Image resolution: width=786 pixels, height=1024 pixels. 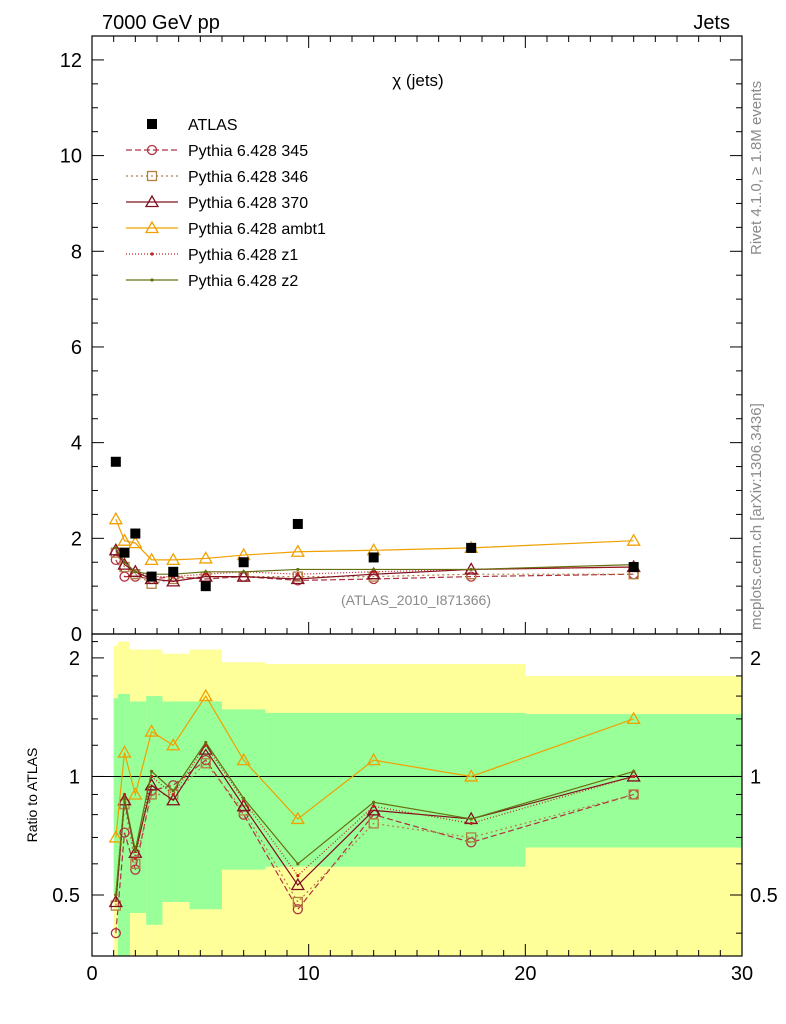 I want to click on legend-label-4: Pythia 6.428 z1, so click(x=243, y=255).